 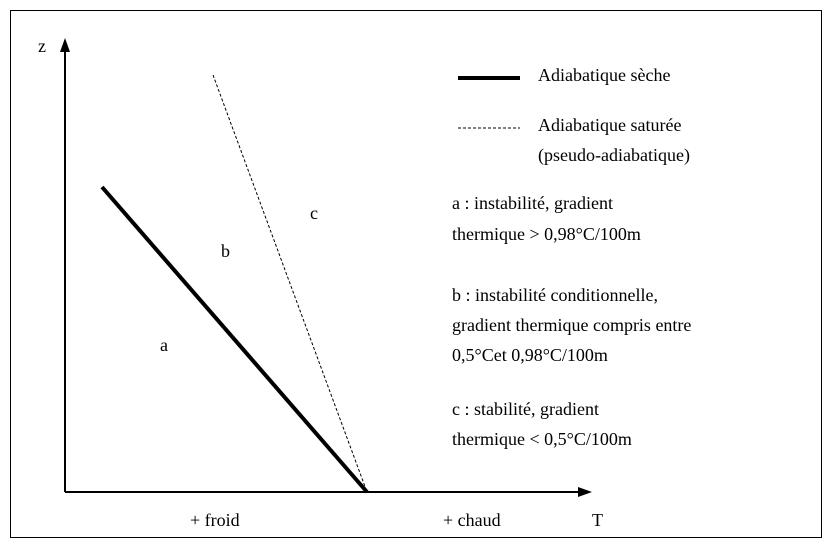 What do you see at coordinates (555, 295) in the screenshot?
I see `note: b : instabilité conditionnelle,` at bounding box center [555, 295].